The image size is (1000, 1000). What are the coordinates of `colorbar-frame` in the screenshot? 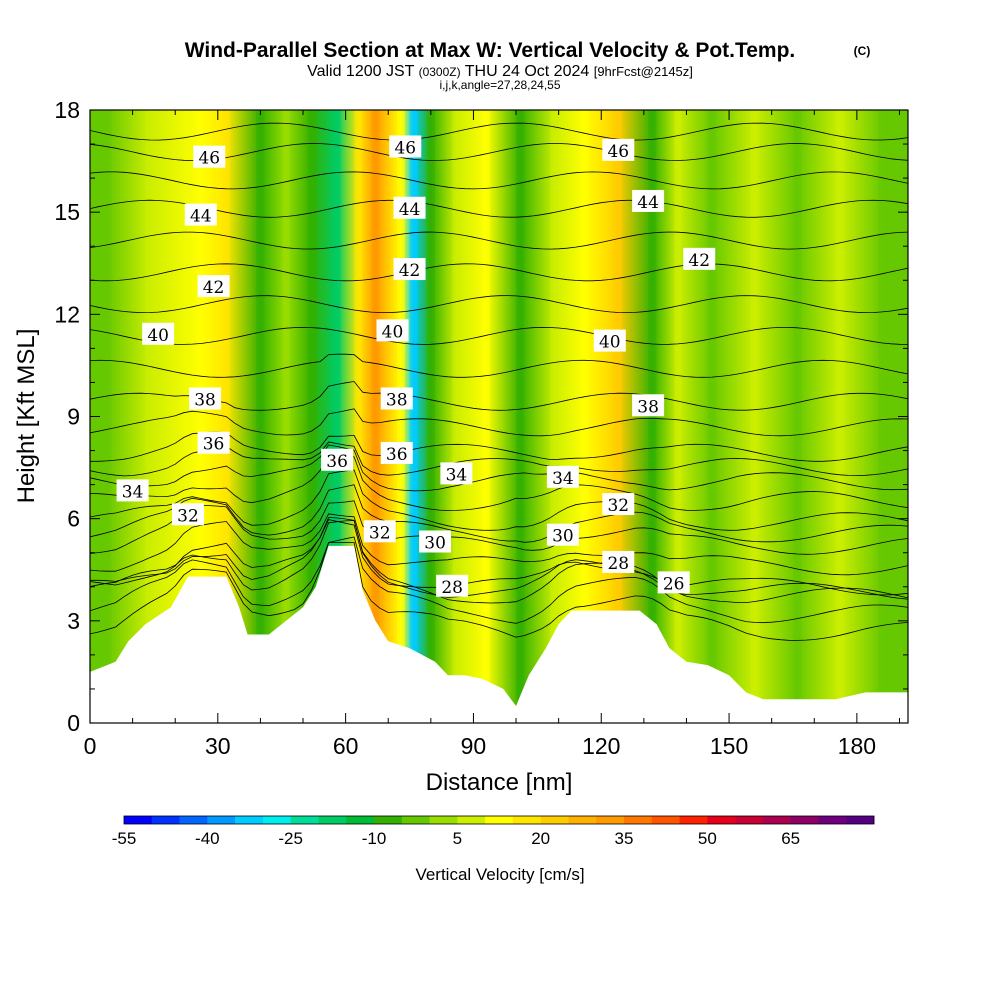 It's located at (499, 820).